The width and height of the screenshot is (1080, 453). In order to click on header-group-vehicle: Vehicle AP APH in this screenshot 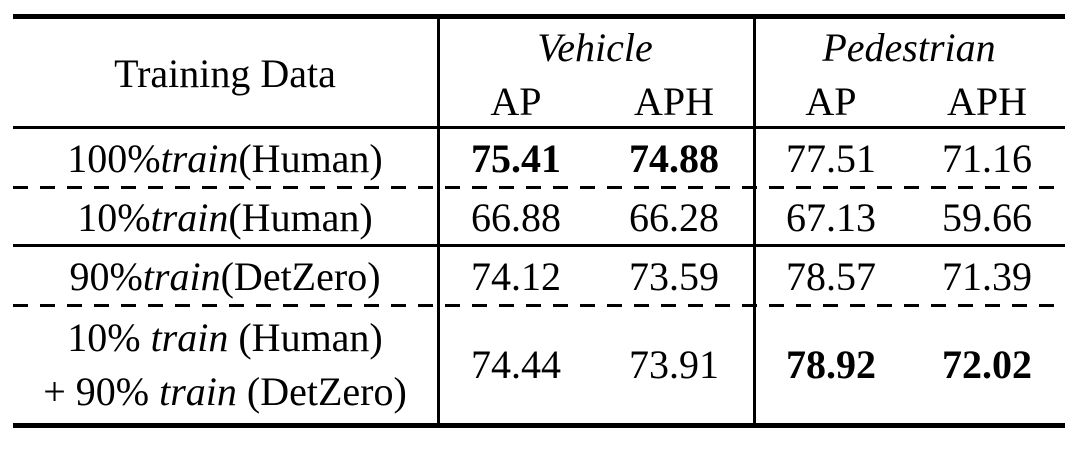, I will do `click(595, 73)`.